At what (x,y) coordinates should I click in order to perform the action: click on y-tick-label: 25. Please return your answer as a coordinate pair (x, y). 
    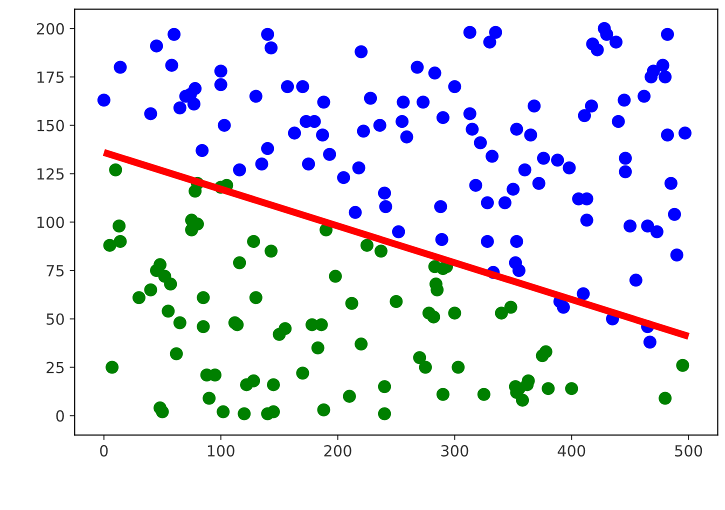
    Looking at the image, I should click on (55, 368).